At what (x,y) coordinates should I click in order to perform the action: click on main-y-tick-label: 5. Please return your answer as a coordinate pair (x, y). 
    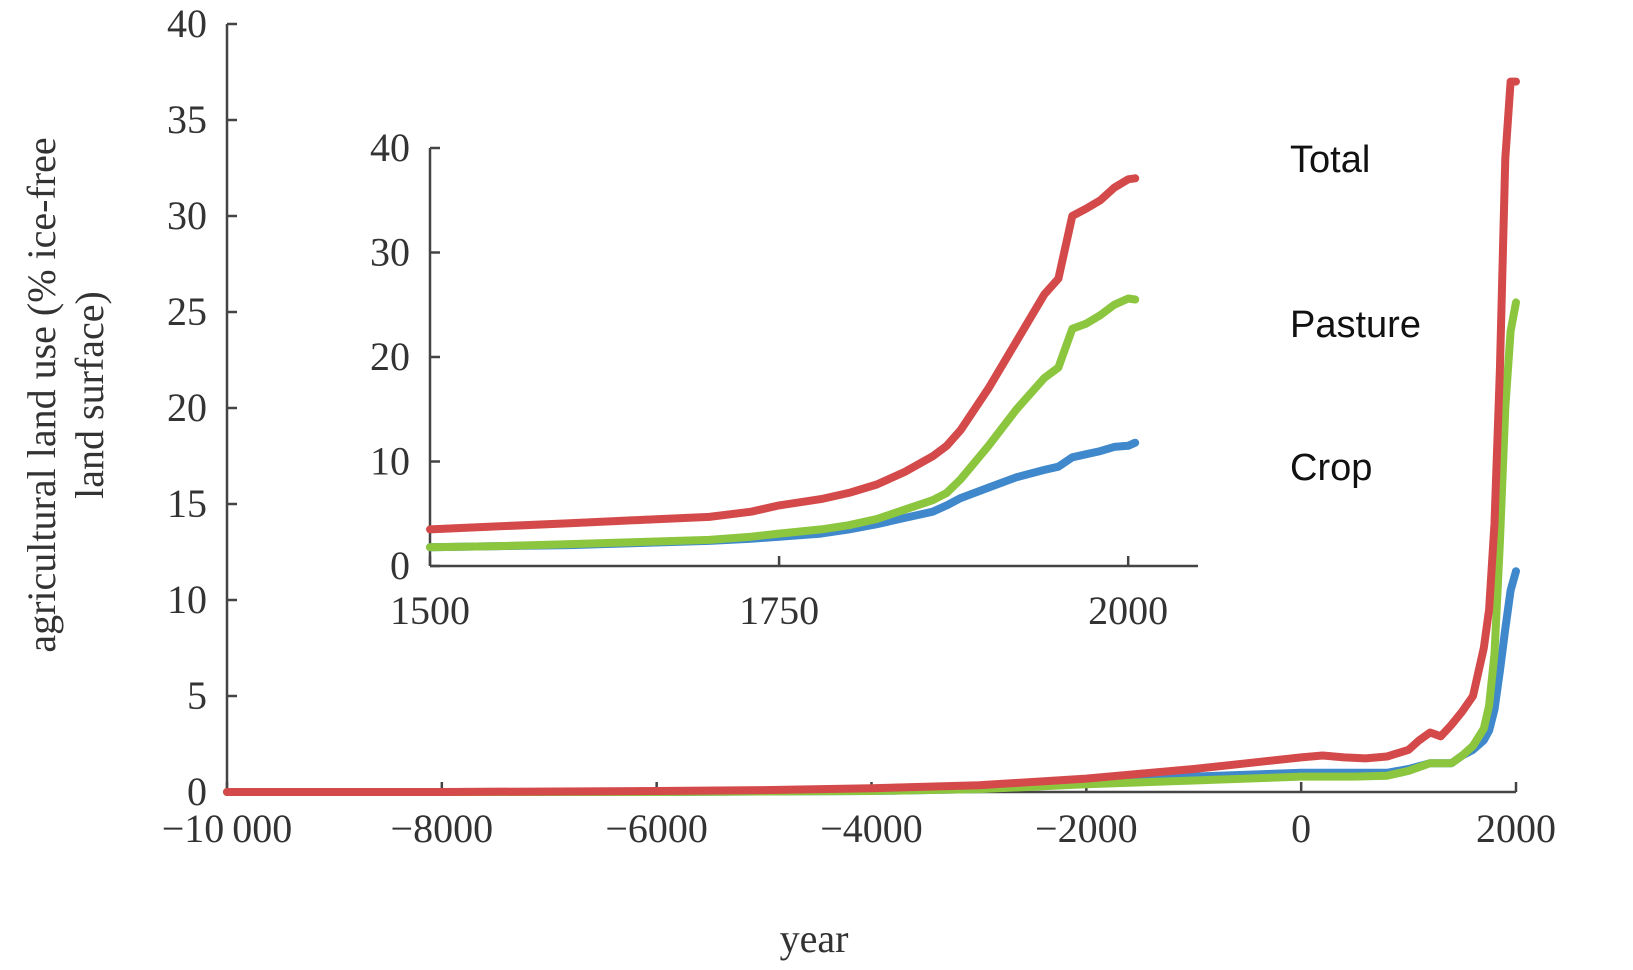
    Looking at the image, I should click on (197, 695).